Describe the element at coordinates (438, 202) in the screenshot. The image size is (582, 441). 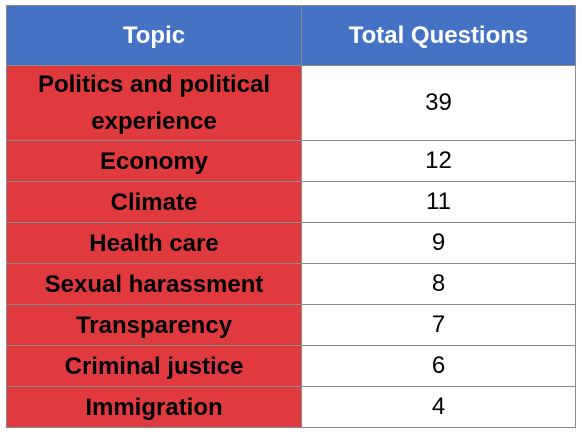
I see `total-questions-cell: 11` at that location.